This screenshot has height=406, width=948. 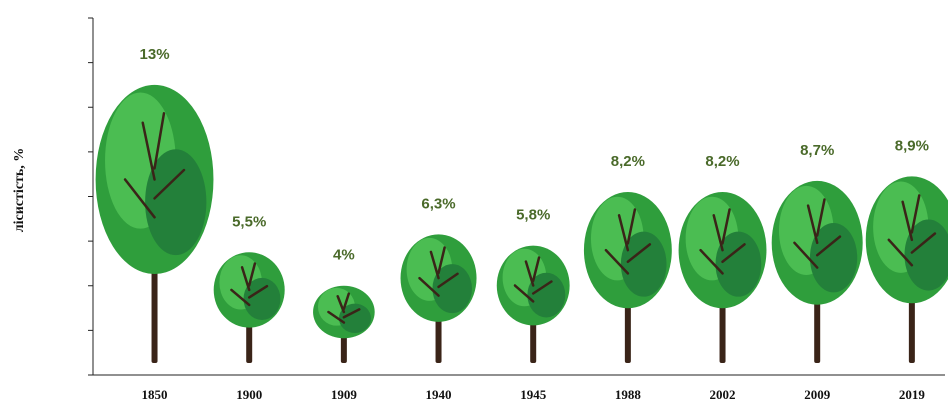 What do you see at coordinates (817, 394) in the screenshot?
I see `x-tick-label: 2009` at bounding box center [817, 394].